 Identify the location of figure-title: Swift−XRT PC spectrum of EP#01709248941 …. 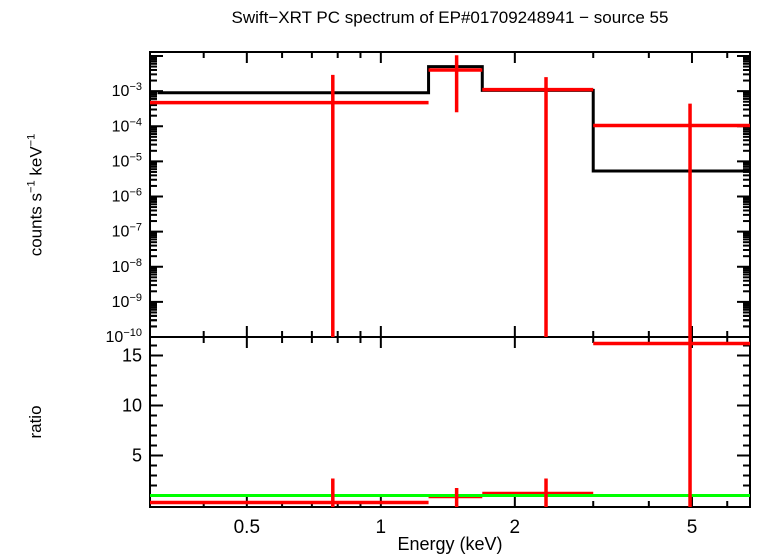
(450, 17).